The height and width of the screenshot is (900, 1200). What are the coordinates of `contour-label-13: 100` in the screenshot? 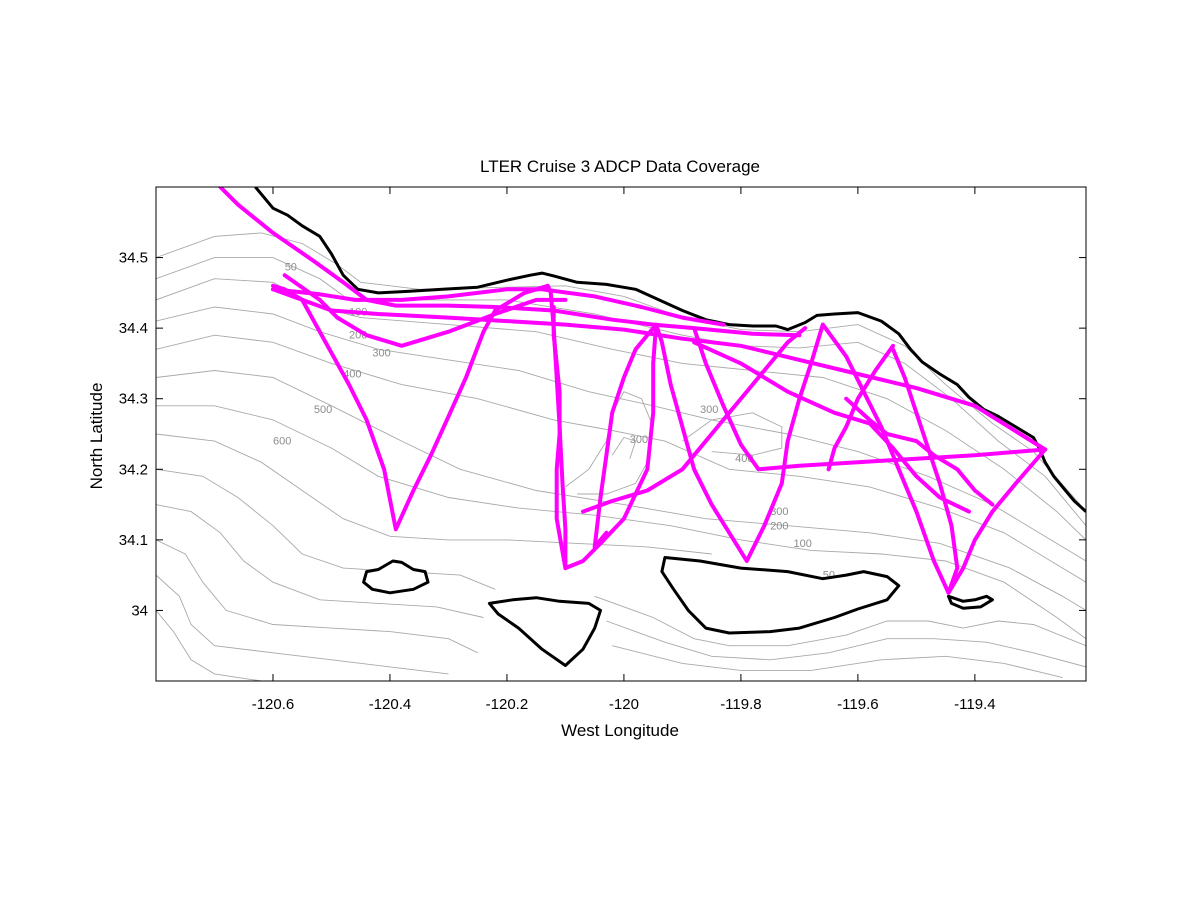 It's located at (803, 544).